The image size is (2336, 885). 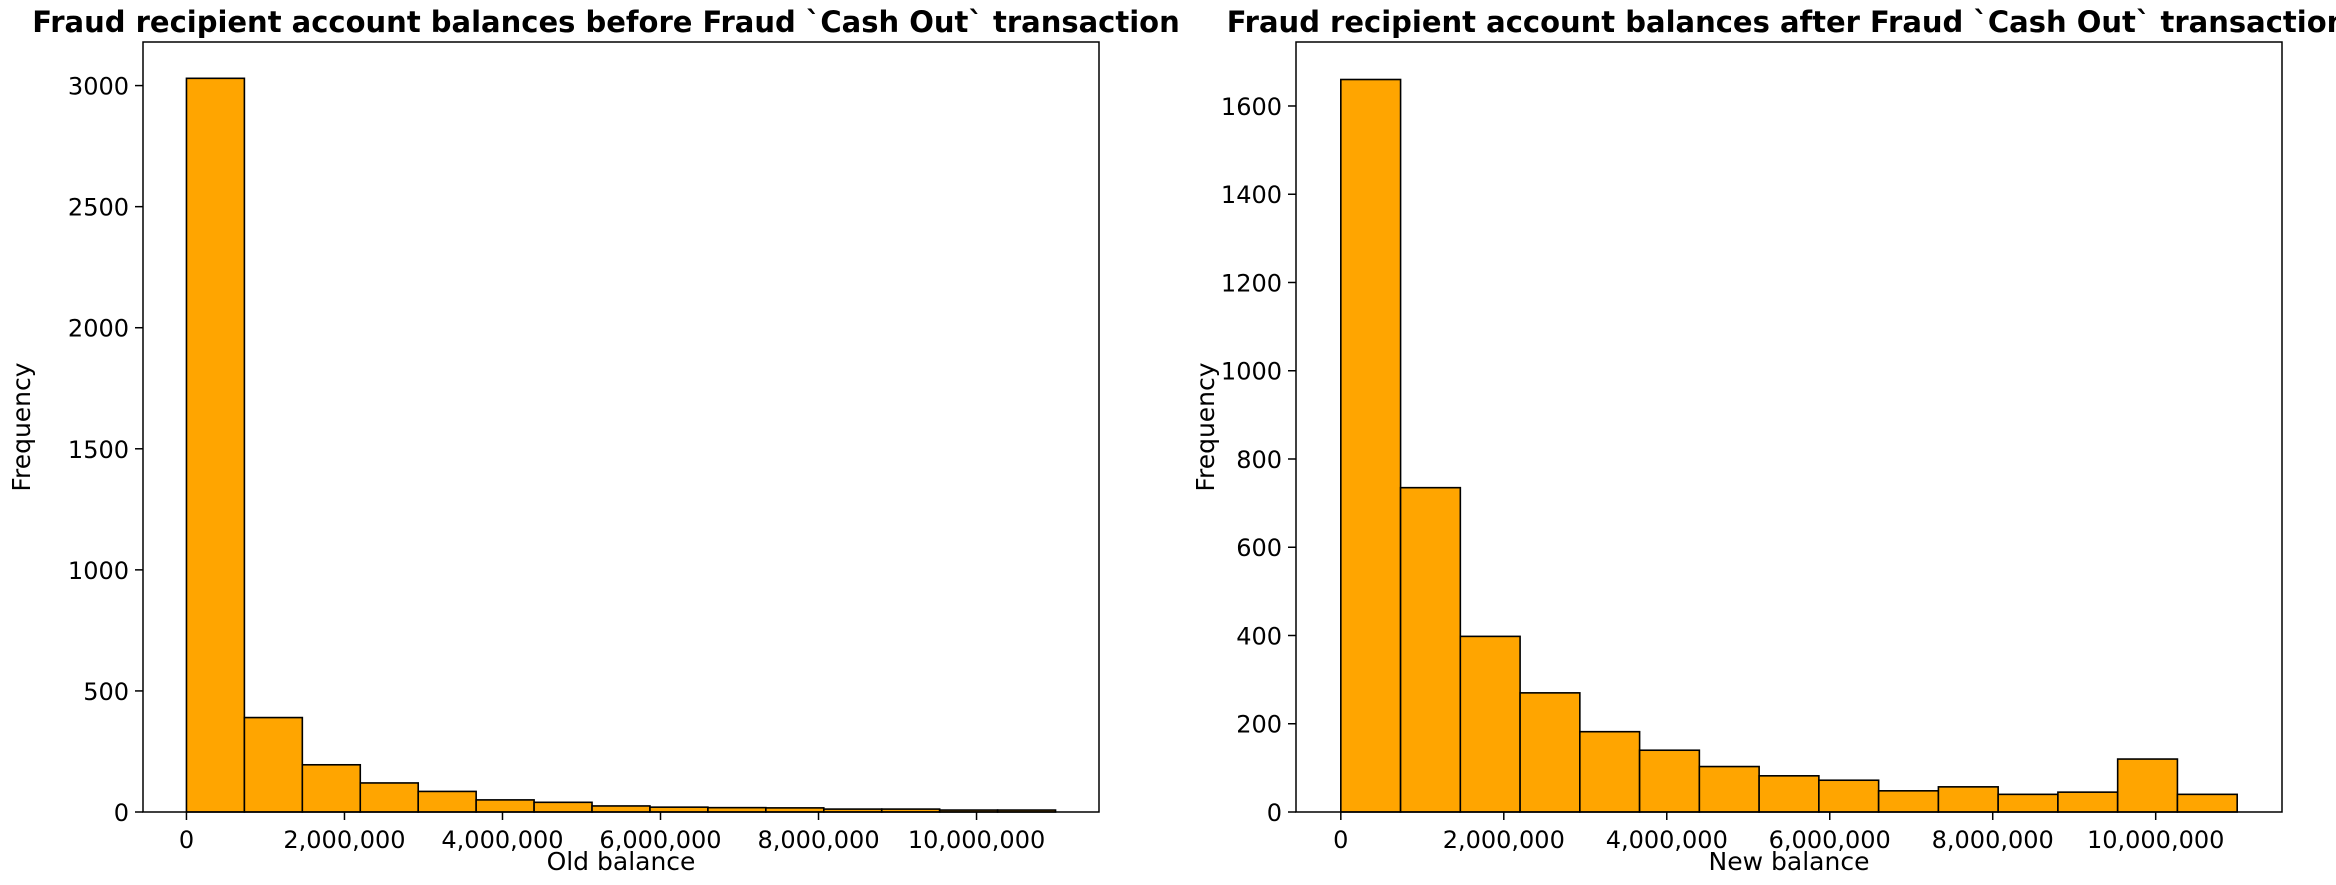 I want to click on x-axis-label: New balance, so click(x=1789, y=861).